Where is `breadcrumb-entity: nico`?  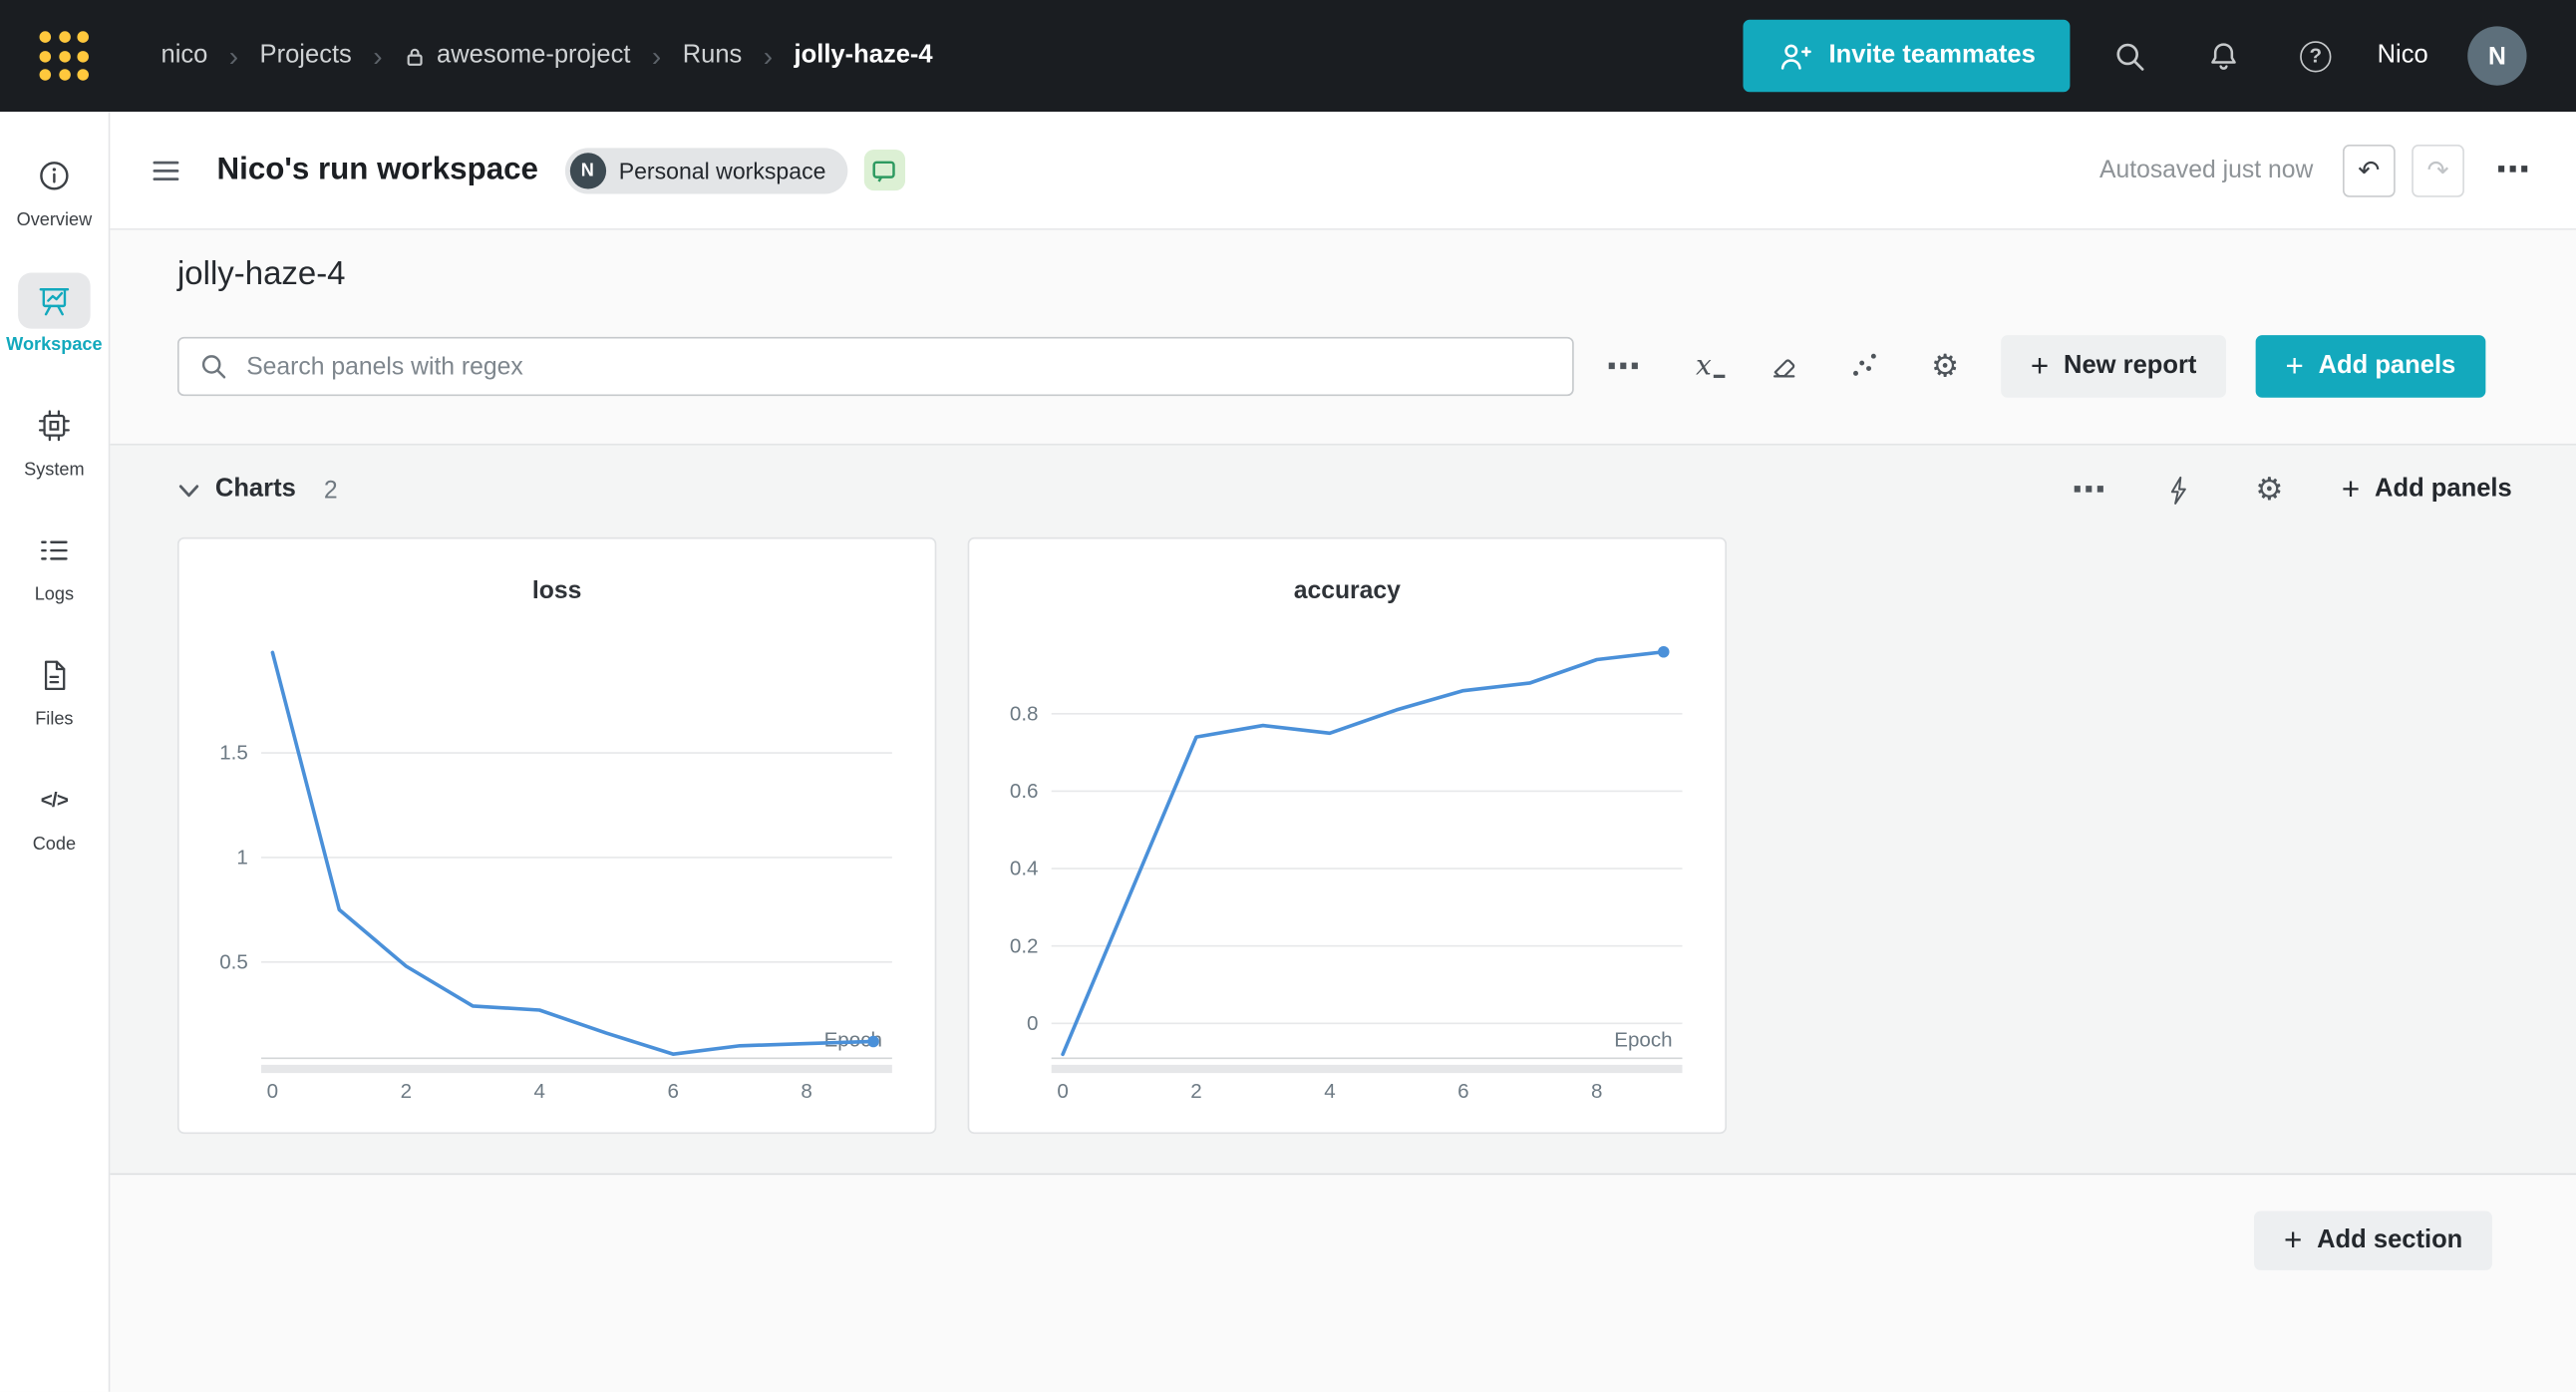 breadcrumb-entity: nico is located at coordinates (184, 55).